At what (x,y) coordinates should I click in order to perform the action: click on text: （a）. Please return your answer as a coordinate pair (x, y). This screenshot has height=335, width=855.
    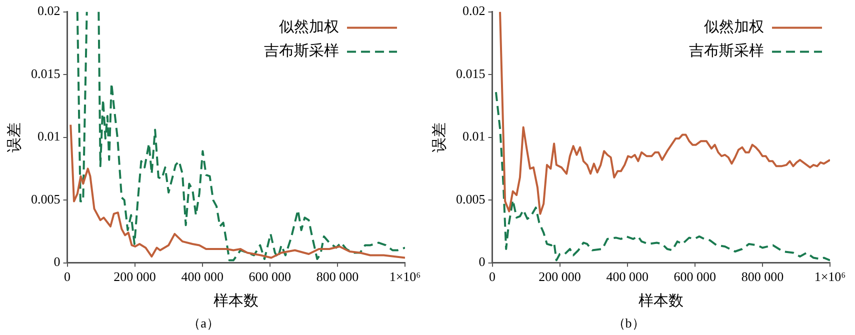
    Looking at the image, I should click on (204, 323).